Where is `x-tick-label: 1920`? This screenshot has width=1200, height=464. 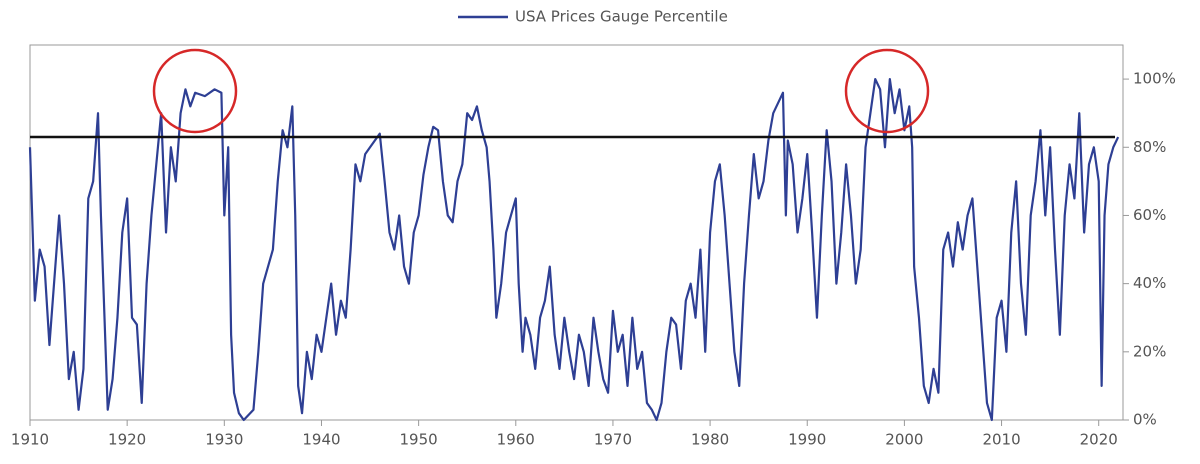 x-tick-label: 1920 is located at coordinates (127, 440).